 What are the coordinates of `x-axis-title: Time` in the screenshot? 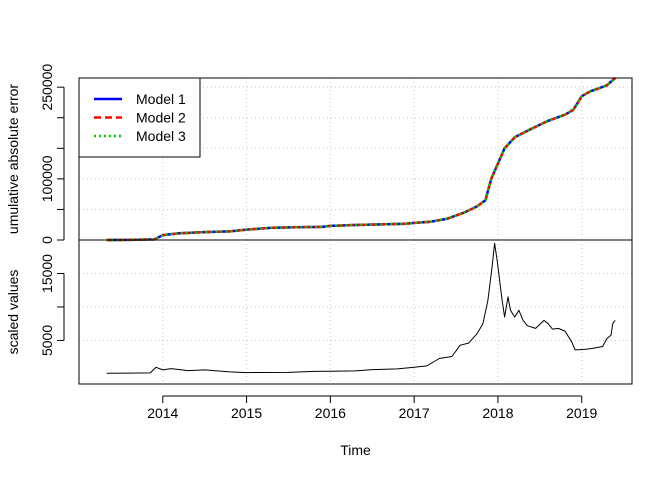 It's located at (355, 450).